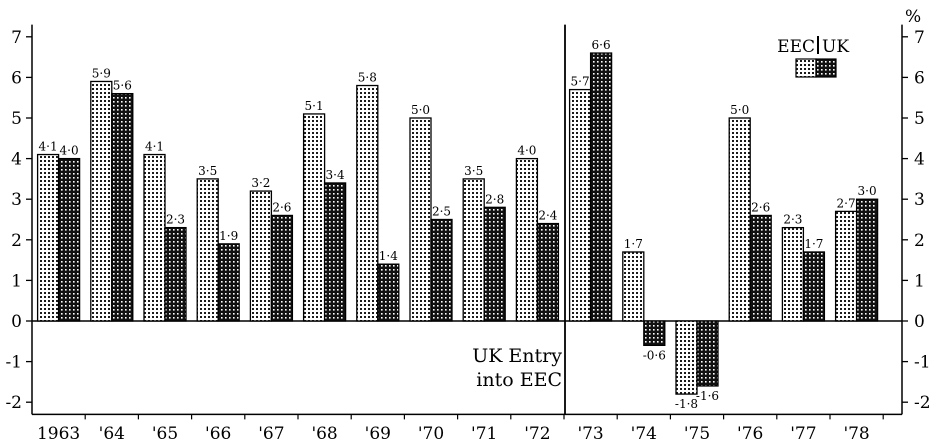 This screenshot has width=932, height=443. Describe the element at coordinates (867, 191) in the screenshot. I see `data-label-uk: 3·0` at that location.